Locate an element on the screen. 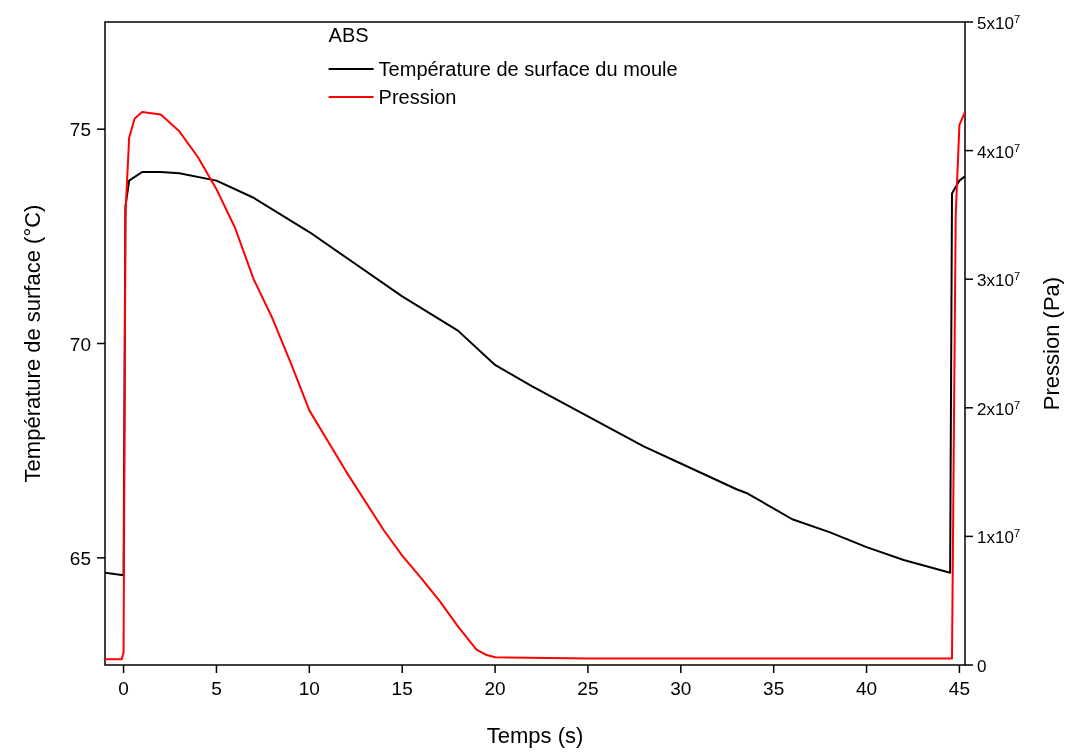 This screenshot has width=1077, height=755. y2-tick-label: 5x10$^{7}$ is located at coordinates (999, 23).